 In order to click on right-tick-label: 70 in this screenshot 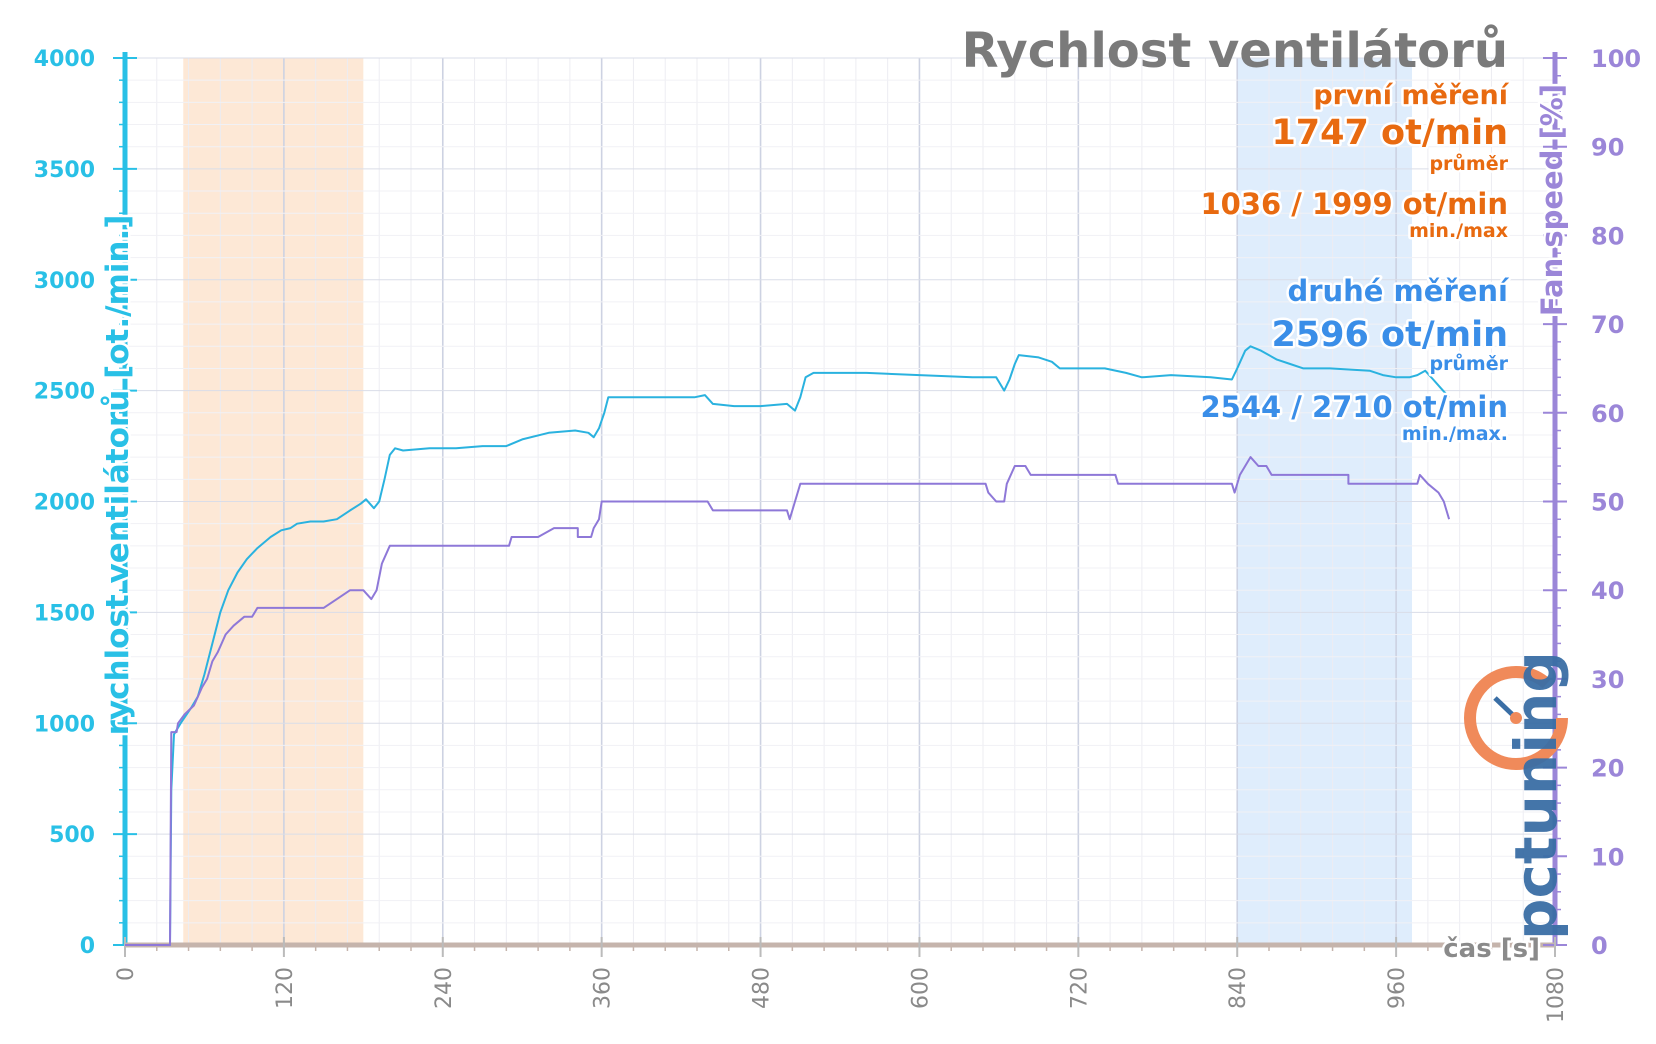, I will do `click(1607, 325)`.